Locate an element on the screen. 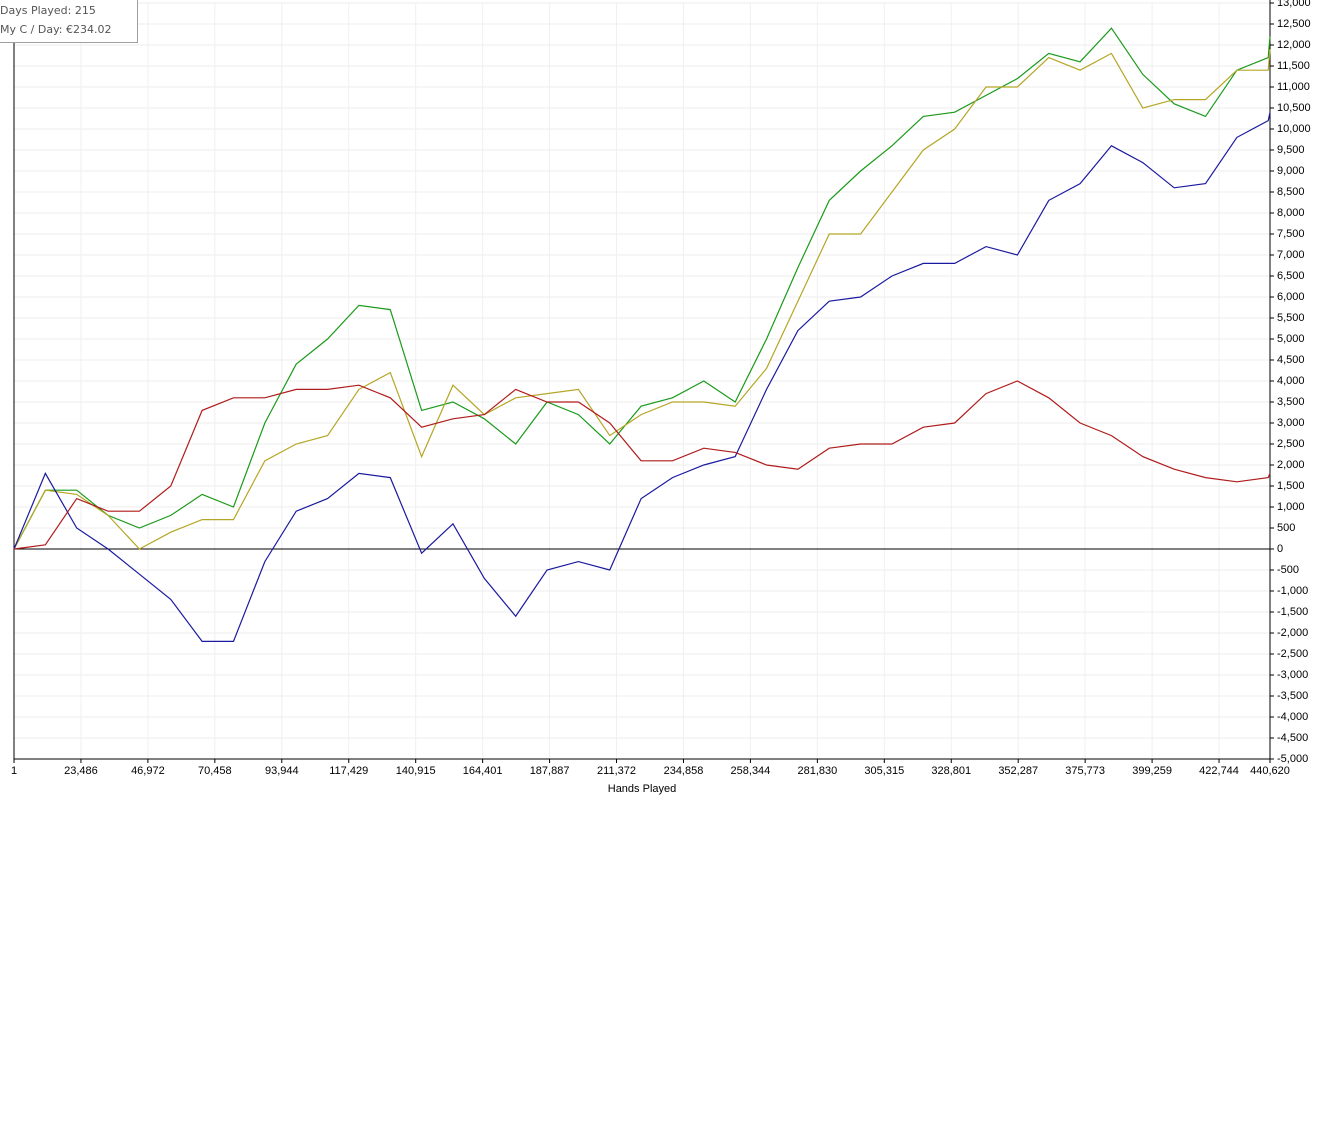 The image size is (1320, 1144). y-tick-label: 2,000 is located at coordinates (1291, 465).